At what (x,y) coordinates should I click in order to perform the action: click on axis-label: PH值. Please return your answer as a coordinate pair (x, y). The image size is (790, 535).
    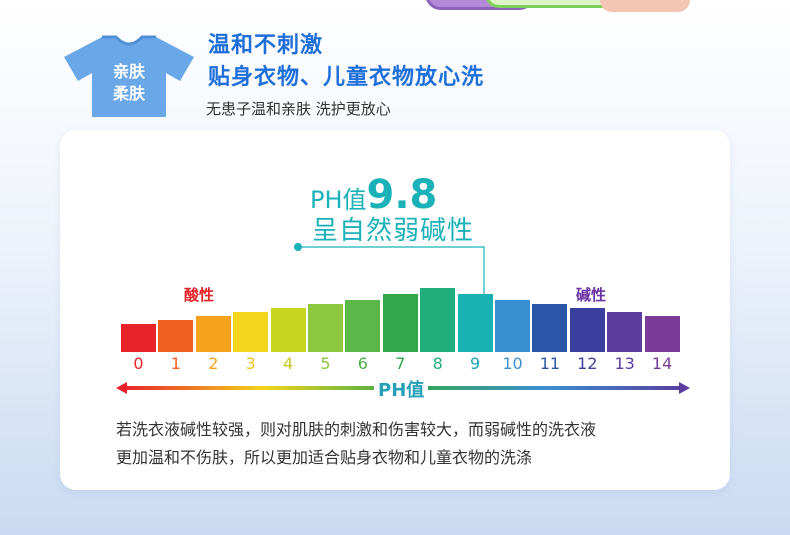
    Looking at the image, I should click on (401, 389).